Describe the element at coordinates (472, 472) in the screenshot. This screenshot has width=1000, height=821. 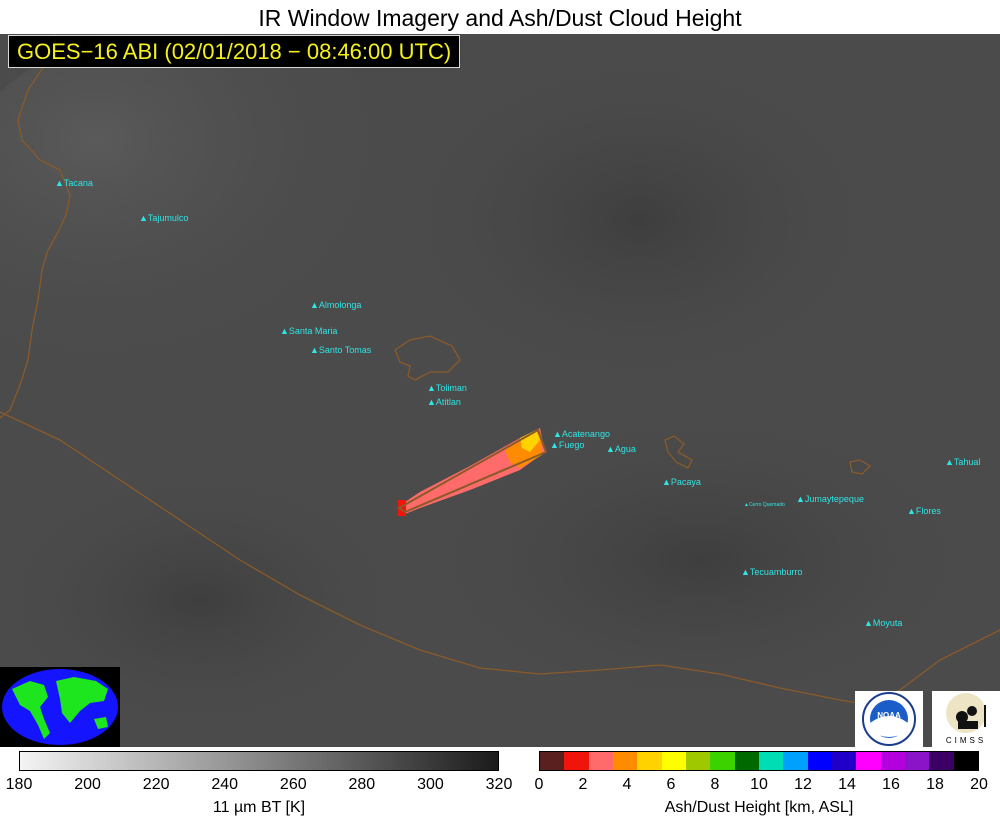
I see `ash-plume` at that location.